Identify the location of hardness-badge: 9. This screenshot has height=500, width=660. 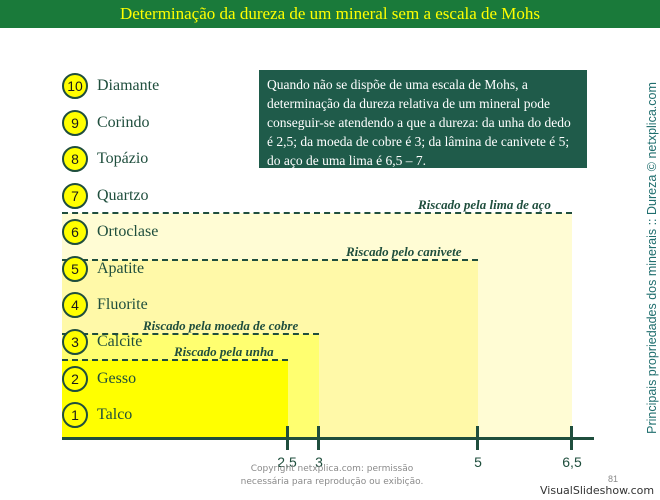
(75, 123).